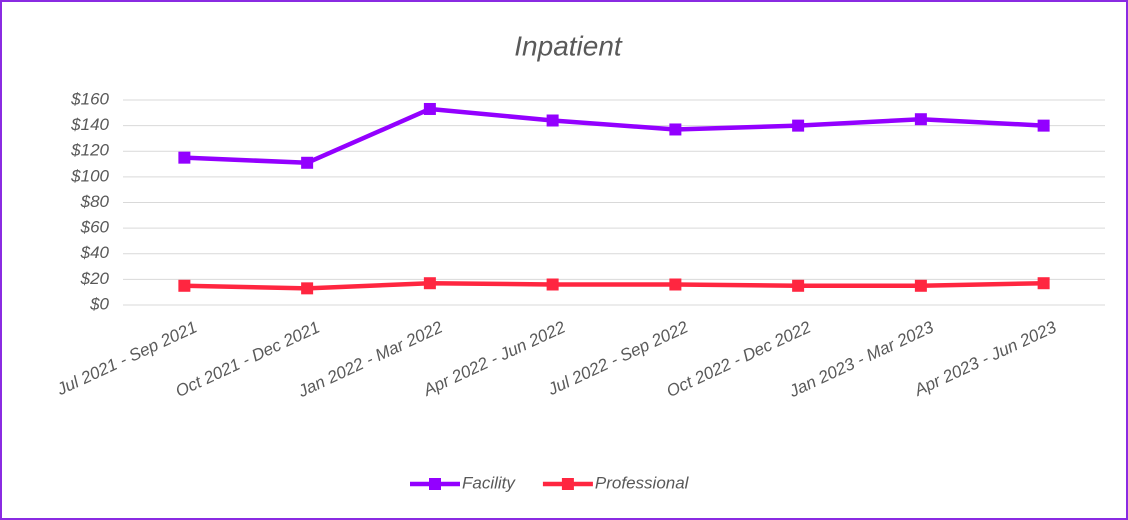 Image resolution: width=1128 pixels, height=520 pixels. What do you see at coordinates (95, 201) in the screenshot?
I see `y-tick-label: $80` at bounding box center [95, 201].